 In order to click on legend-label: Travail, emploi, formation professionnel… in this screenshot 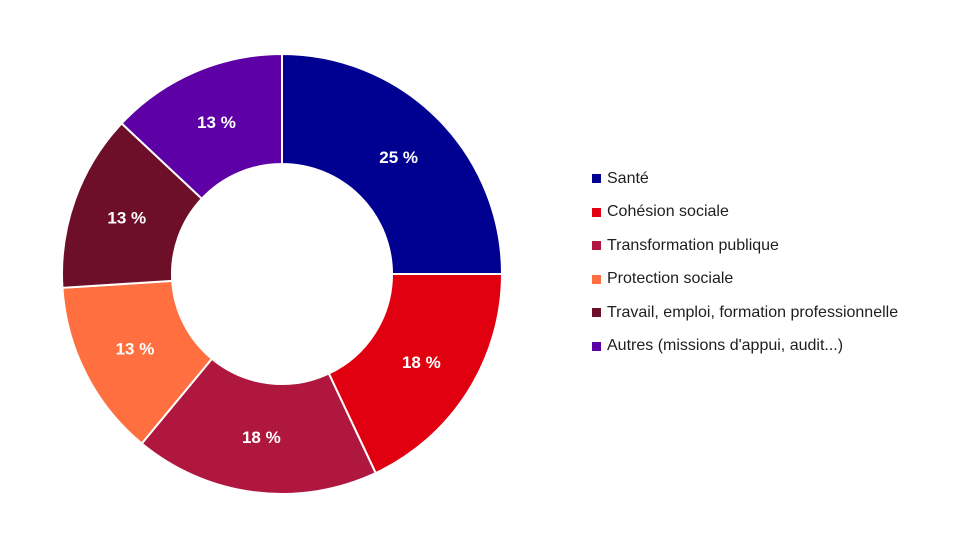, I will do `click(753, 312)`.